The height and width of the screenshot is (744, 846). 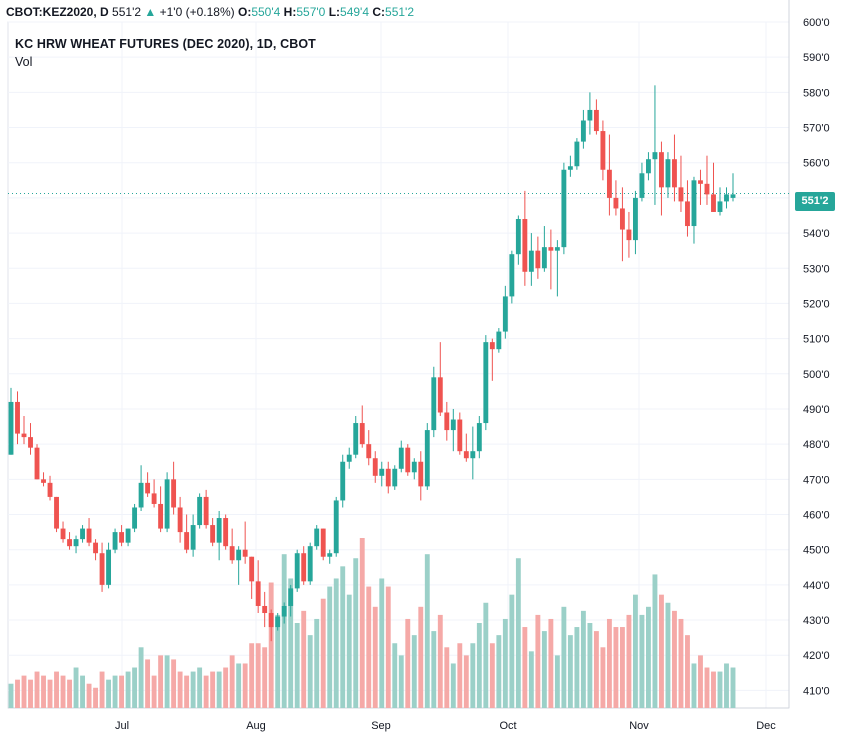 What do you see at coordinates (127, 12) in the screenshot?
I see `last-price-value: 551'2` at bounding box center [127, 12].